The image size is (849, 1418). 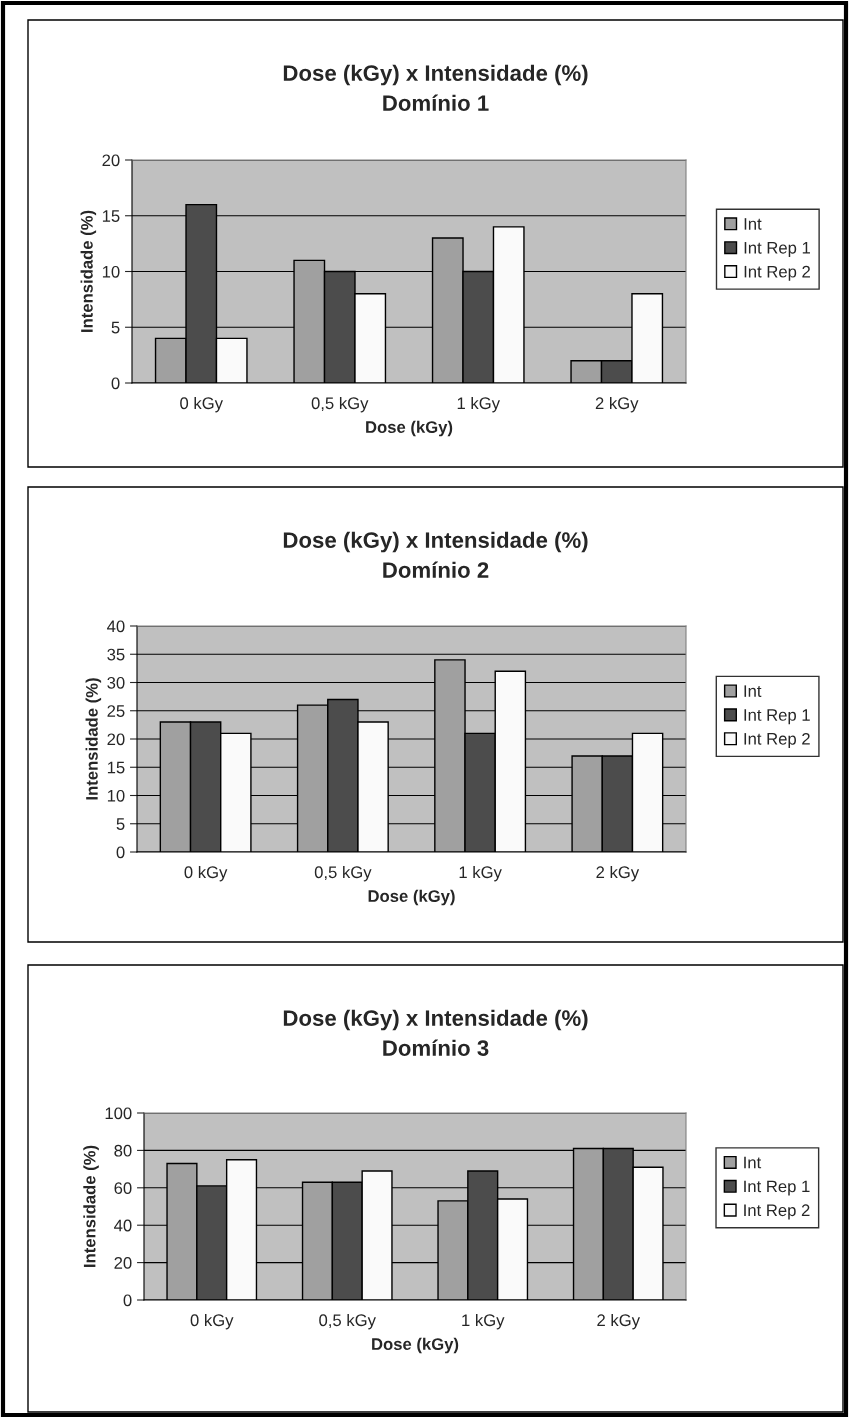 I want to click on y-tick-label: 80, so click(x=123, y=1150).